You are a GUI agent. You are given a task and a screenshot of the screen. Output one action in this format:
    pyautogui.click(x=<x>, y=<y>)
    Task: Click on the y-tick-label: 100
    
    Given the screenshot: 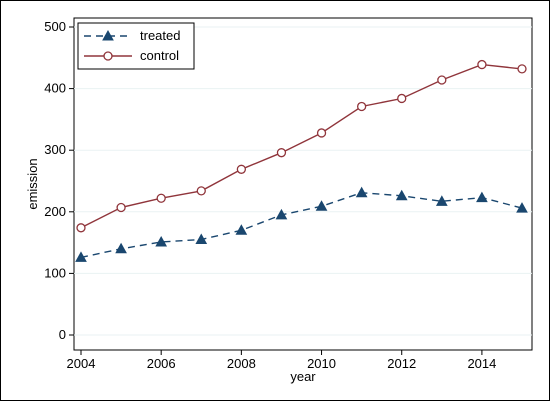 What is the action you would take?
    pyautogui.click(x=55, y=272)
    